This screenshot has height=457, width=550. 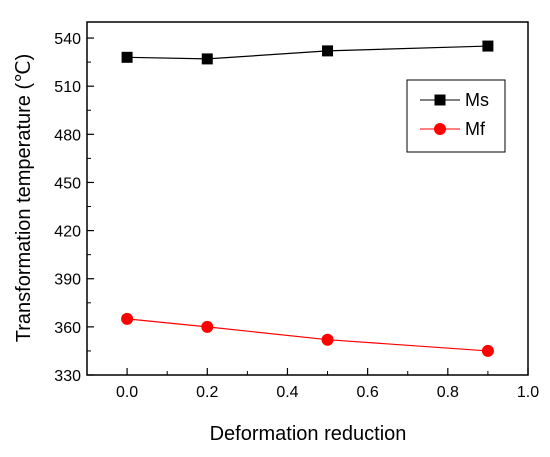 I want to click on legend-box, so click(x=456, y=116).